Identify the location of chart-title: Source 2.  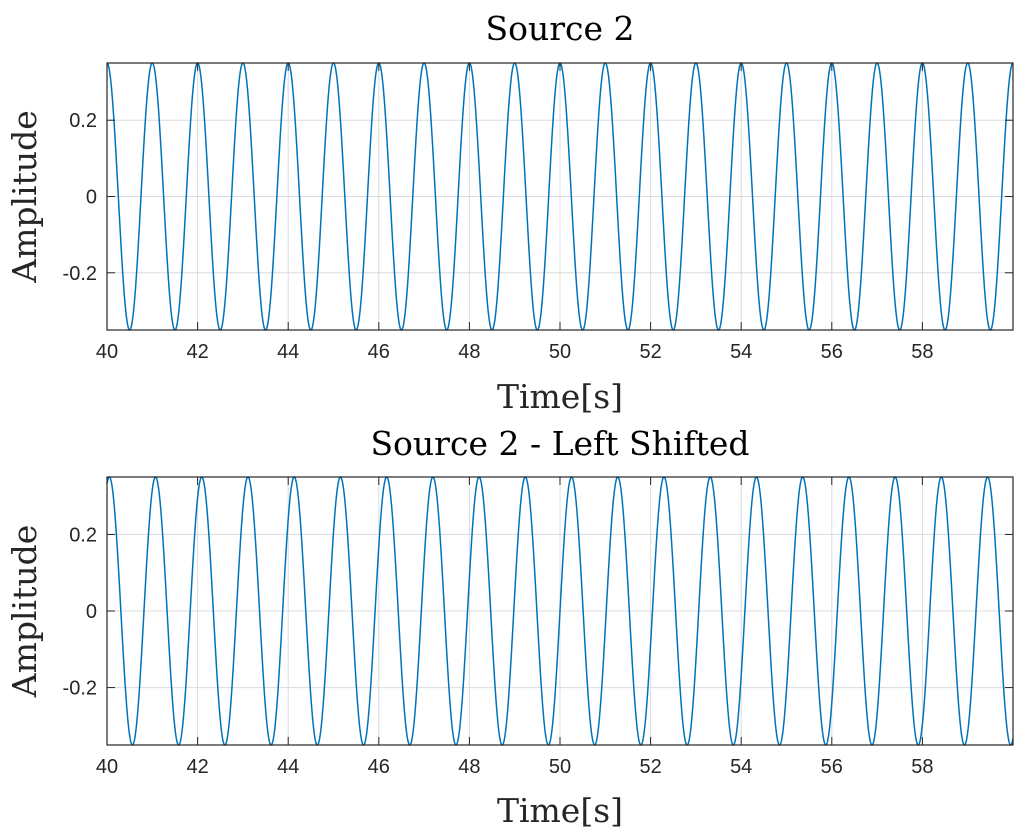
(560, 28).